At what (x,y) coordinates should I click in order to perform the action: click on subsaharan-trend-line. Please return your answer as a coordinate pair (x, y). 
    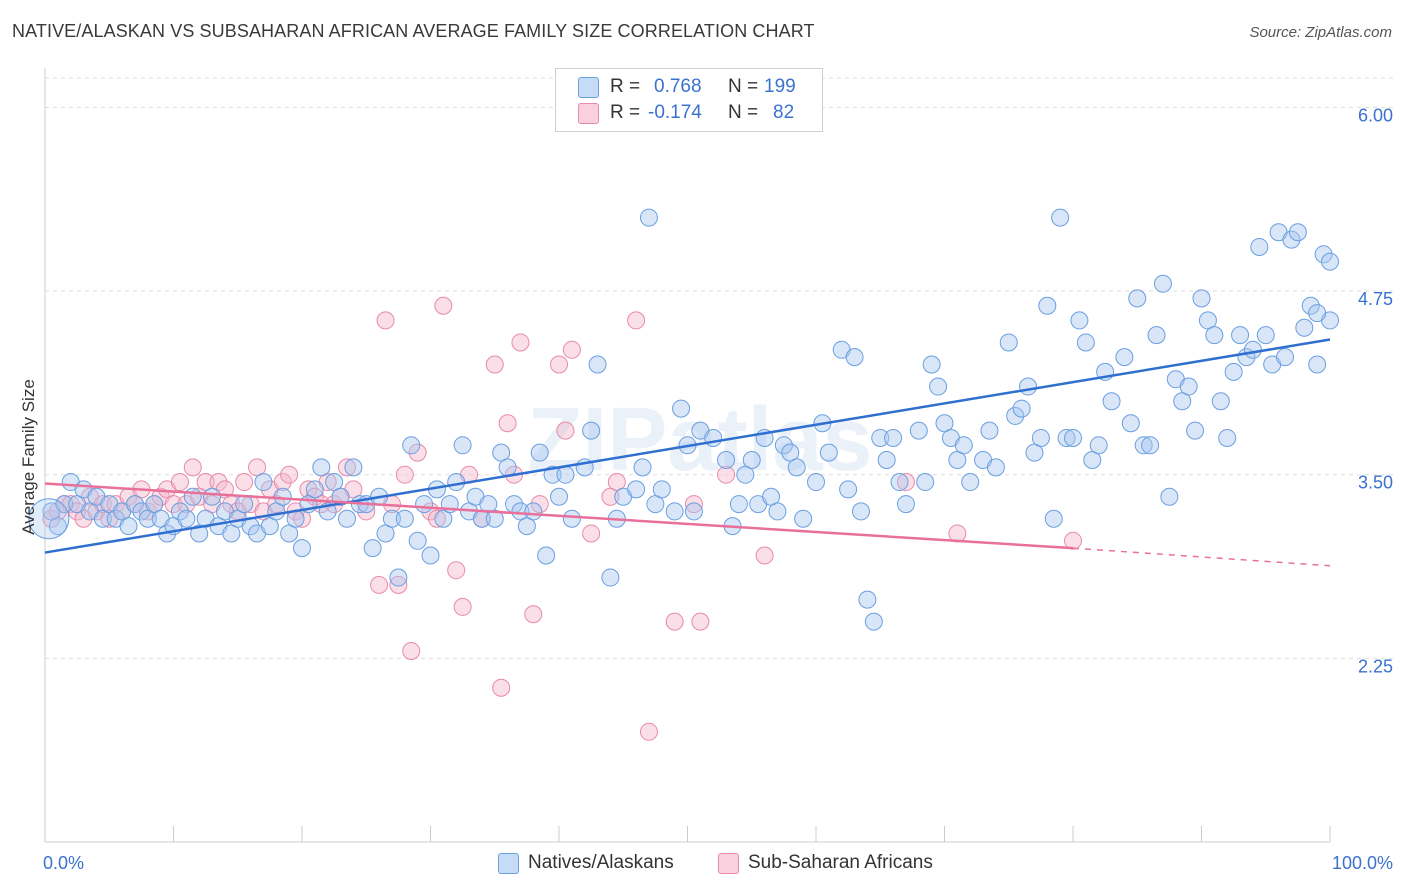
    Looking at the image, I should click on (559, 516).